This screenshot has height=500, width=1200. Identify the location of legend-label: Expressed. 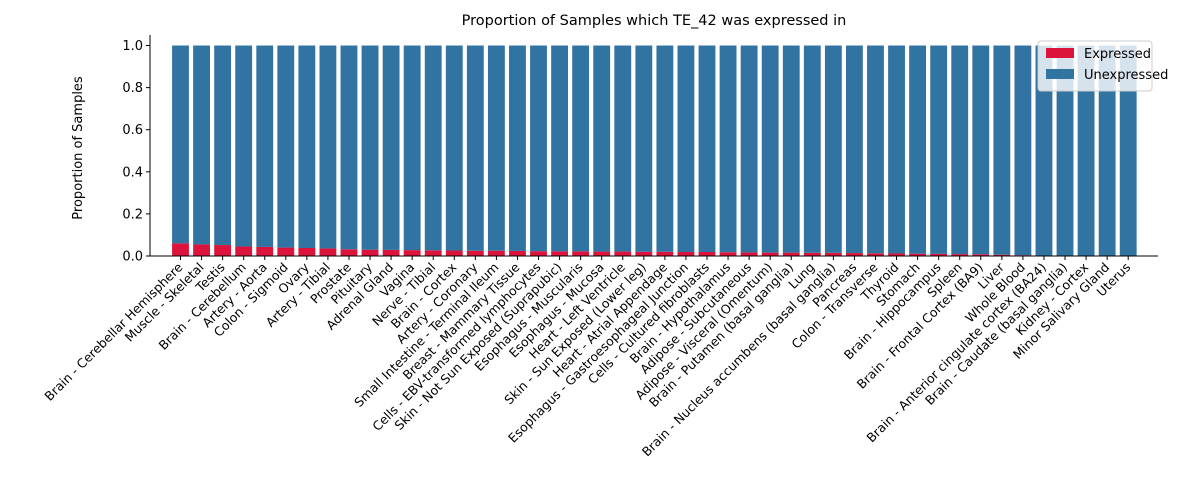
(1117, 54).